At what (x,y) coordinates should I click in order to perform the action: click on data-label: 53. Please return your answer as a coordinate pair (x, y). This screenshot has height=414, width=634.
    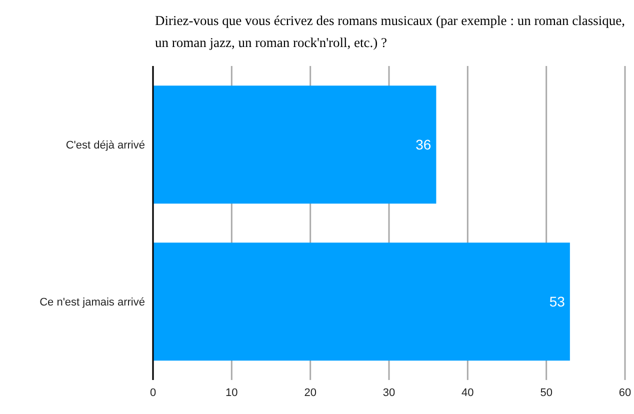
    Looking at the image, I should click on (557, 302).